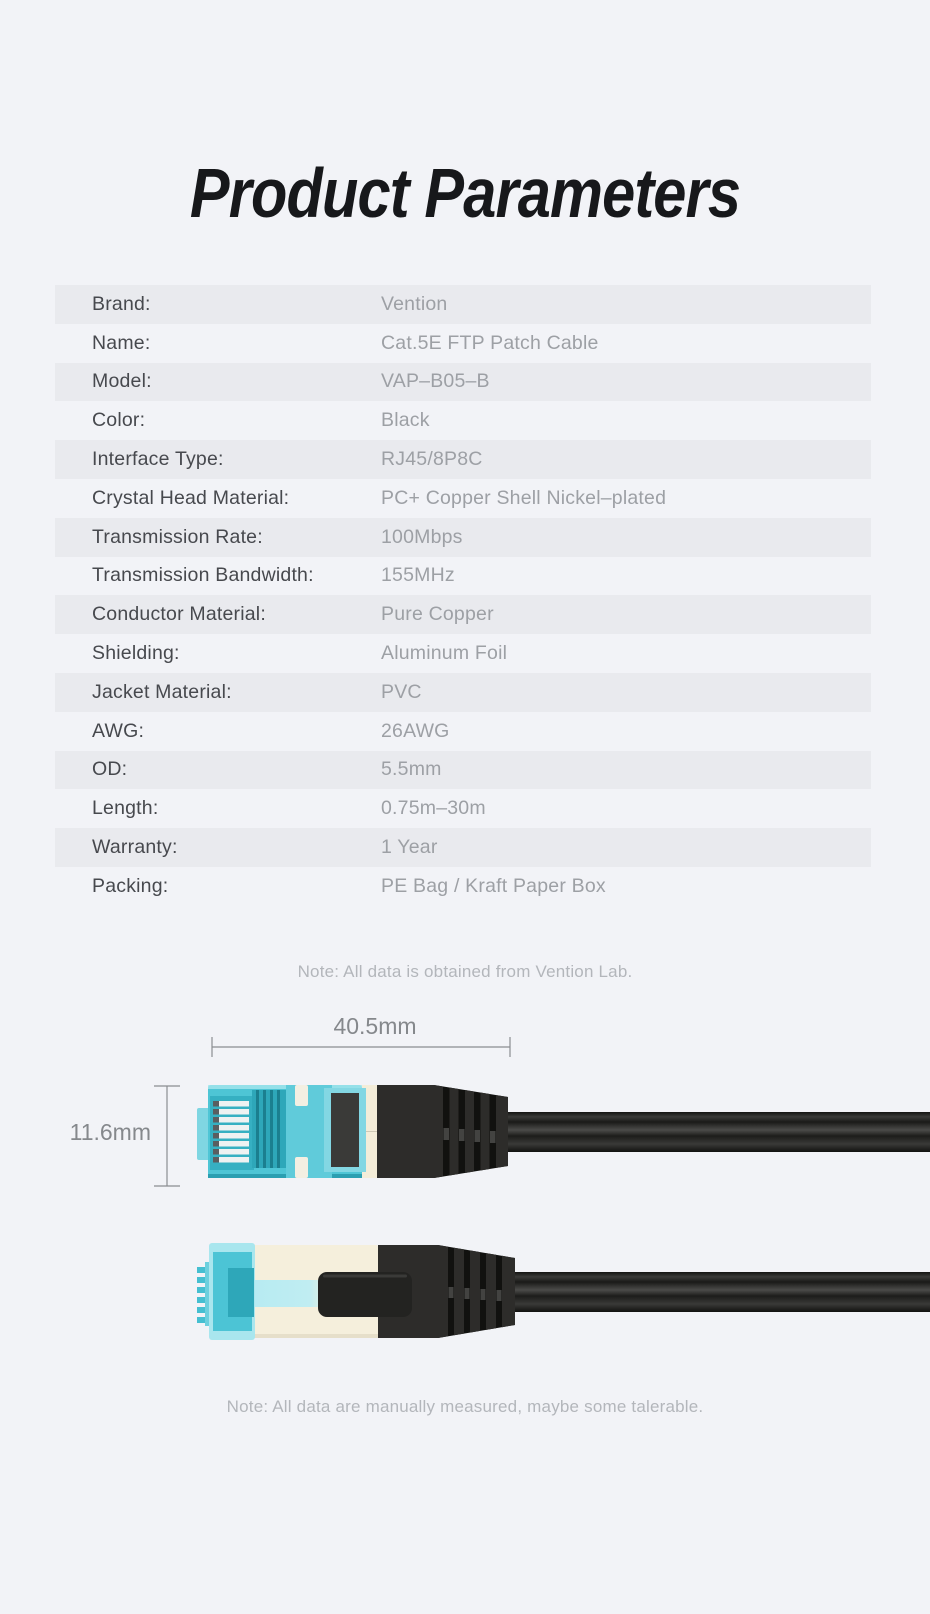 This screenshot has width=930, height=1614. Describe the element at coordinates (463, 847) in the screenshot. I see `table-row: Warranty: 1 Year` at that location.